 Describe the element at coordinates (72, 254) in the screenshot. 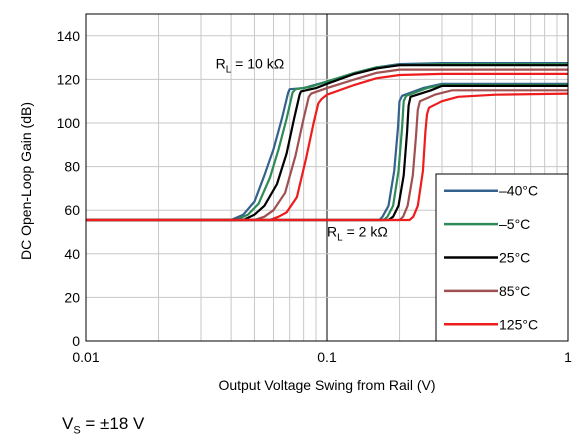

I see `y-tick-label: 40` at that location.